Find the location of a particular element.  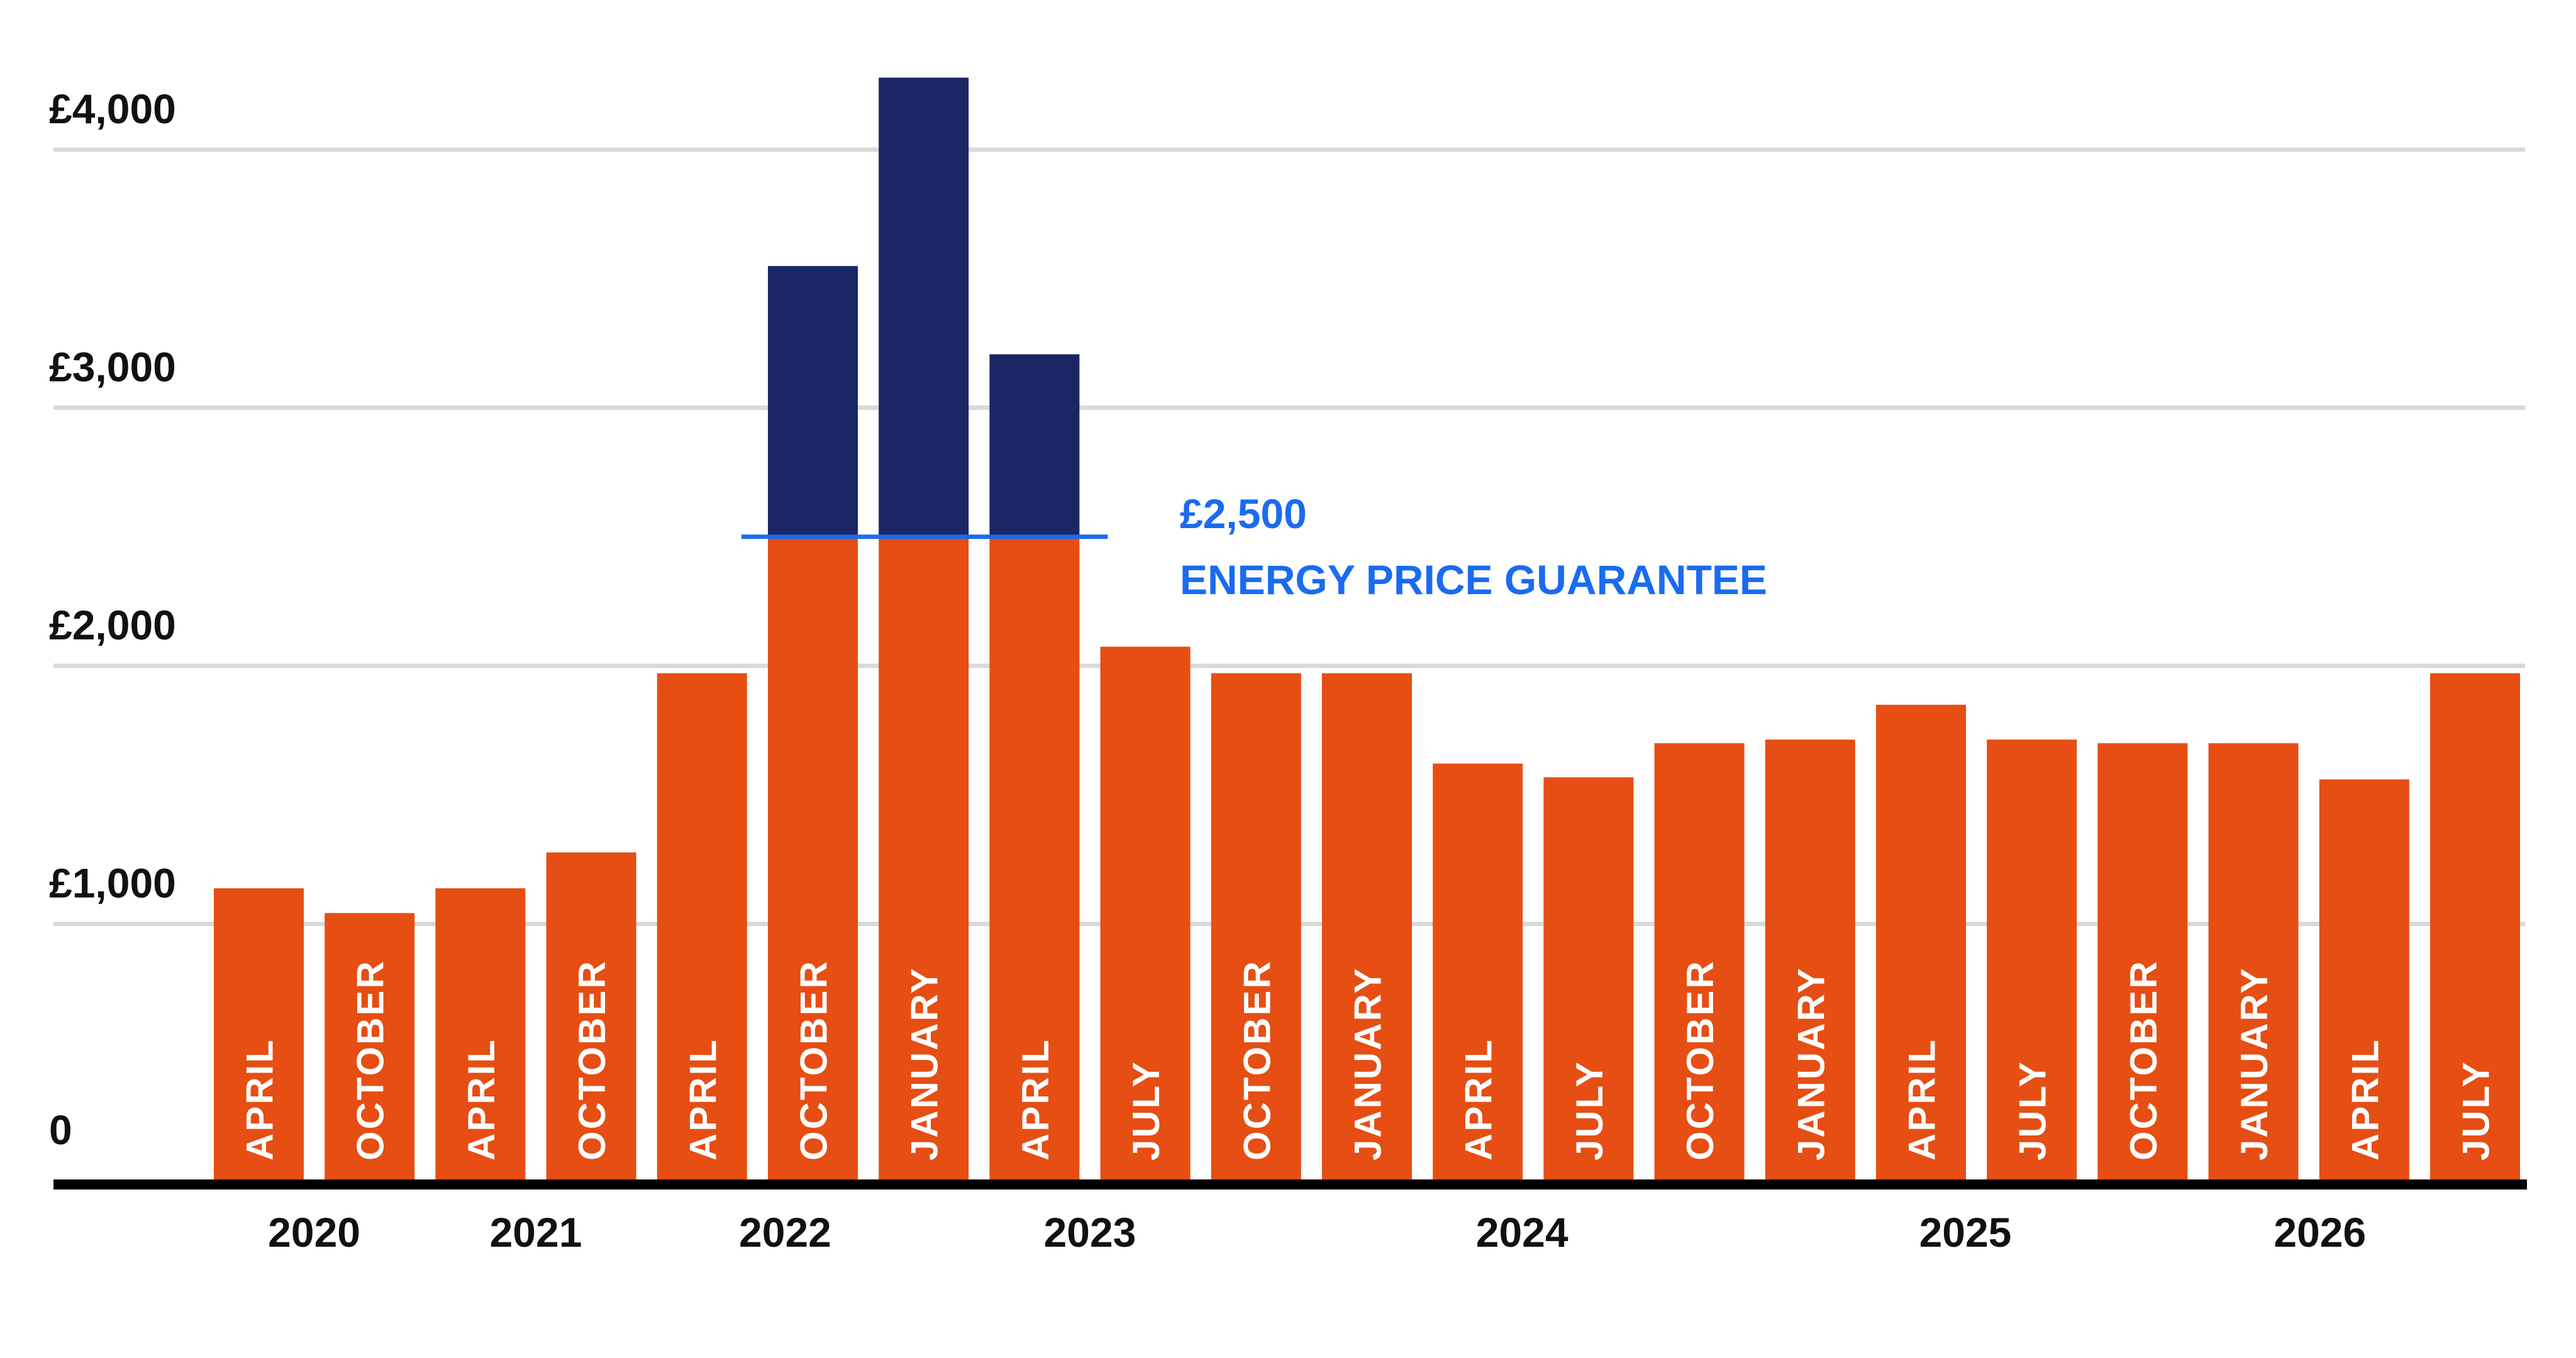

y-tick-label: £1,000 is located at coordinates (112, 883).